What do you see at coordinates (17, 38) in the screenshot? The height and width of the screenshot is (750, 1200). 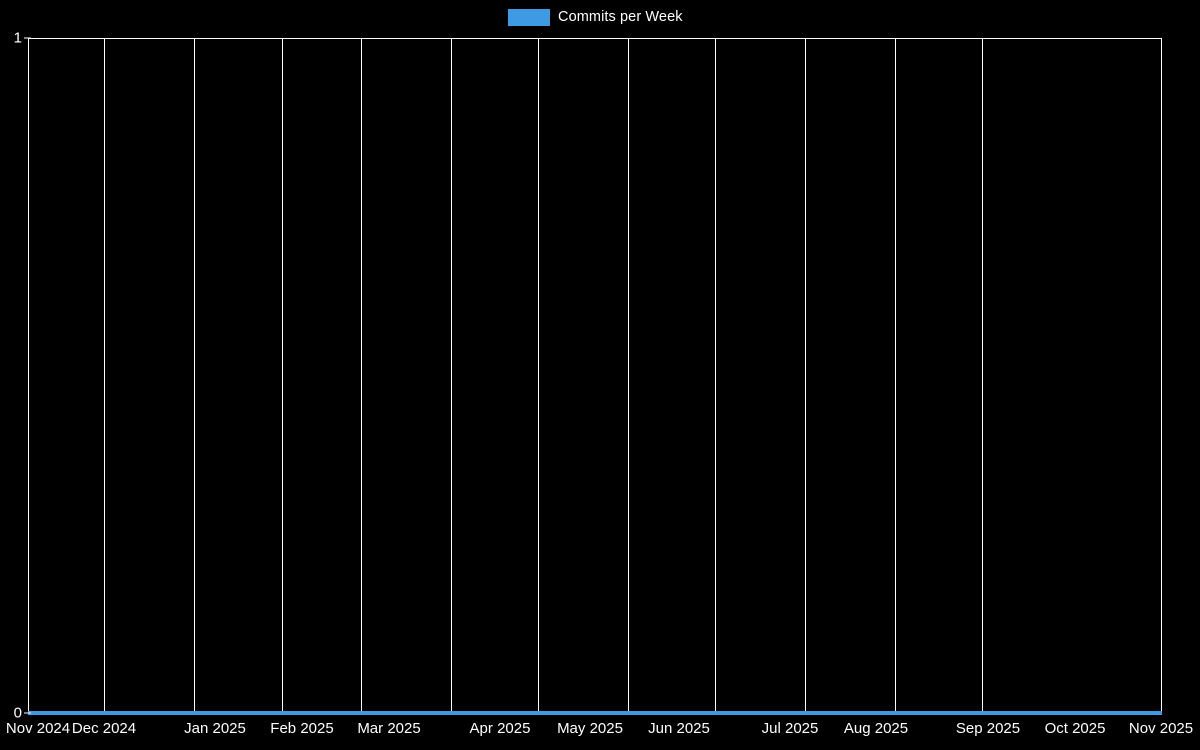 I see `y-tick-label-1: 1` at bounding box center [17, 38].